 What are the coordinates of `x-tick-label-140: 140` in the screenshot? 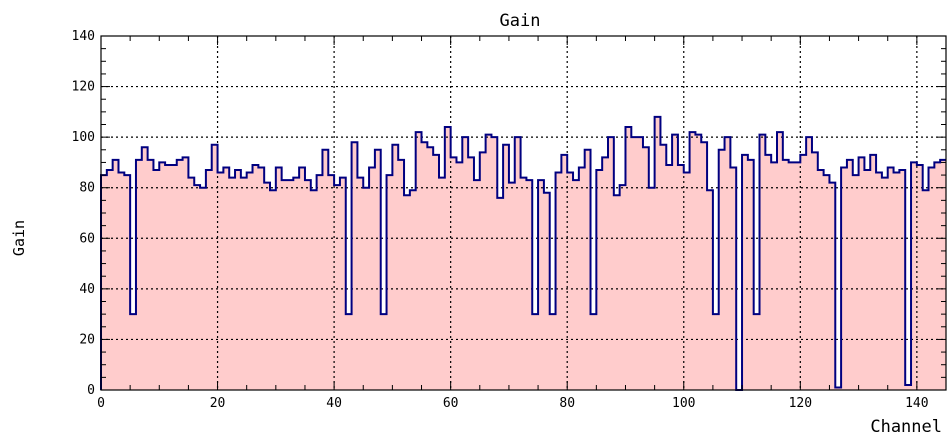 It's located at (916, 403).